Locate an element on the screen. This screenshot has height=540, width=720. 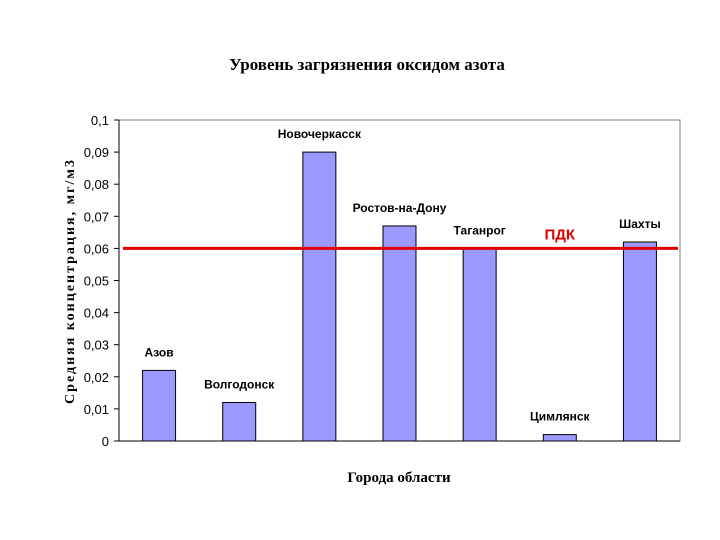
reference-line-group: ПДК is located at coordinates (400, 238).